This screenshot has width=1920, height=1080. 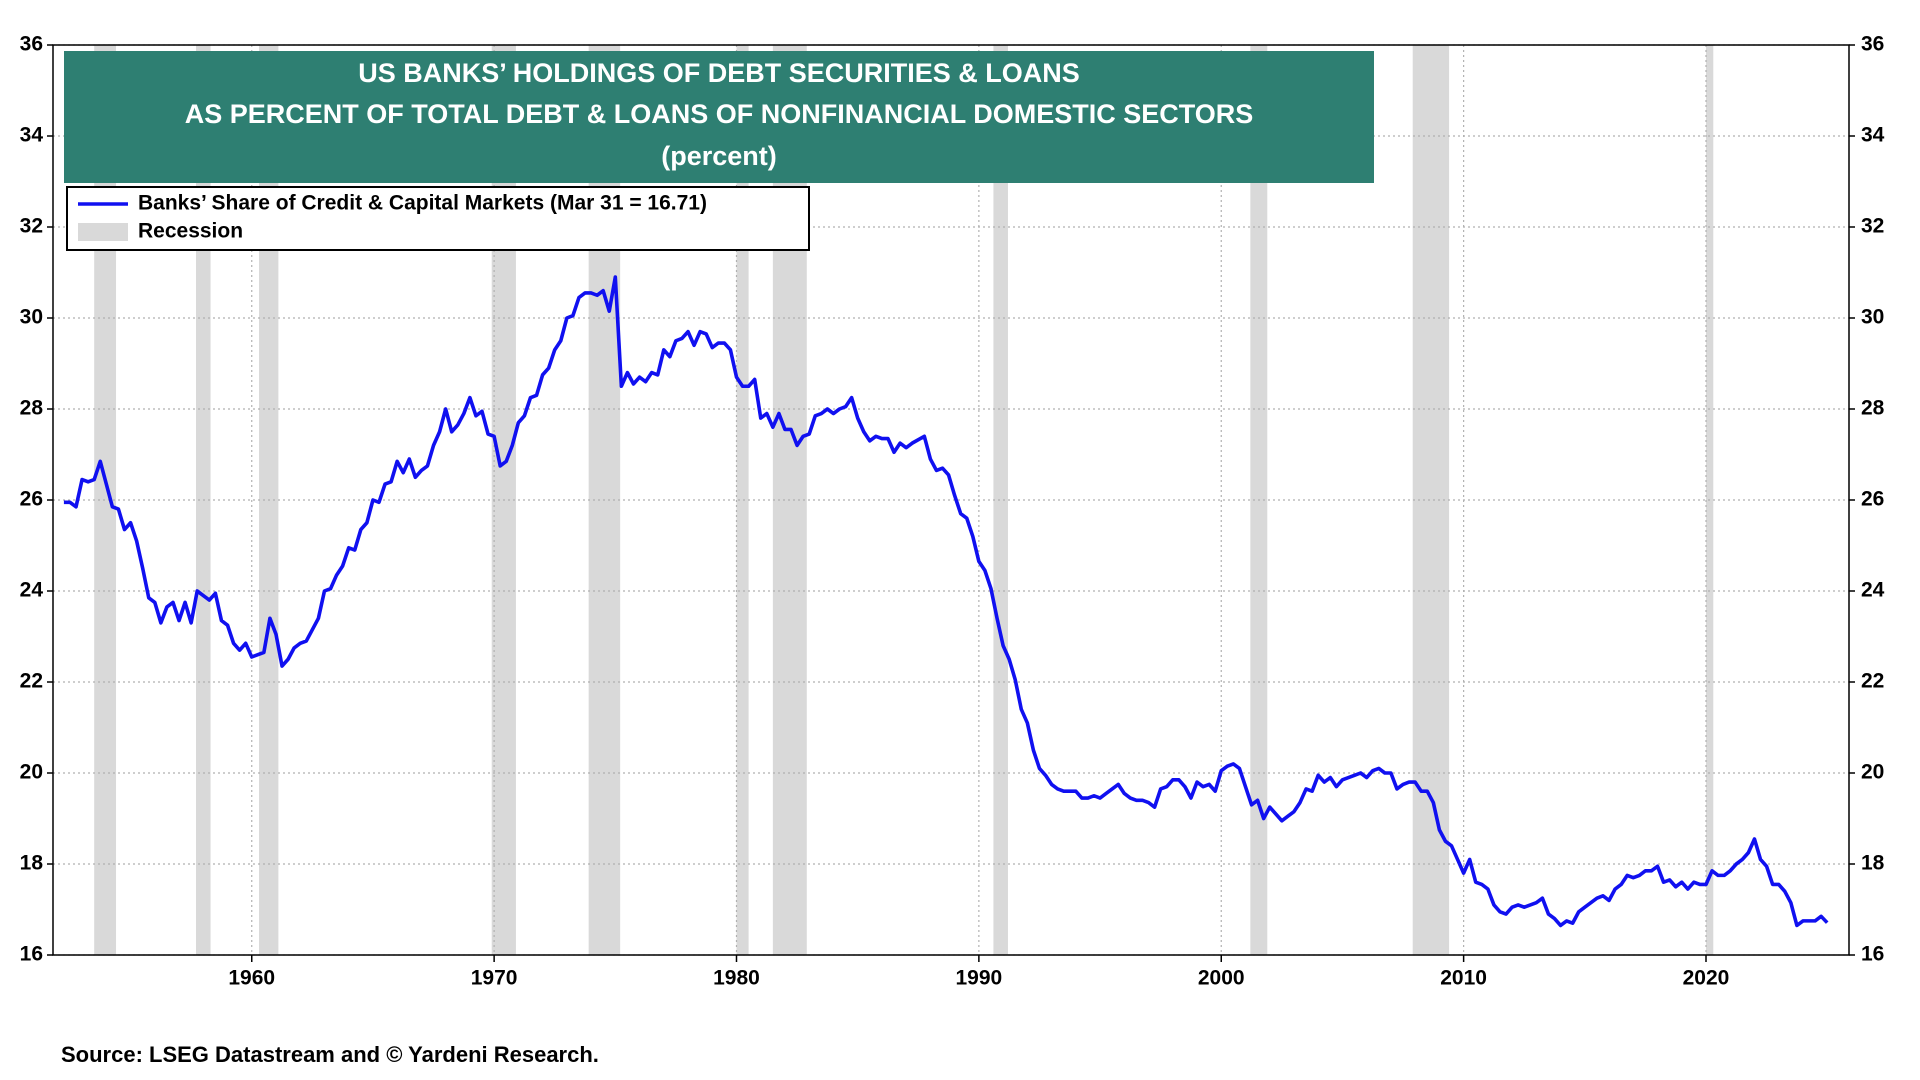 I want to click on x-tick-label: 1990, so click(x=979, y=978).